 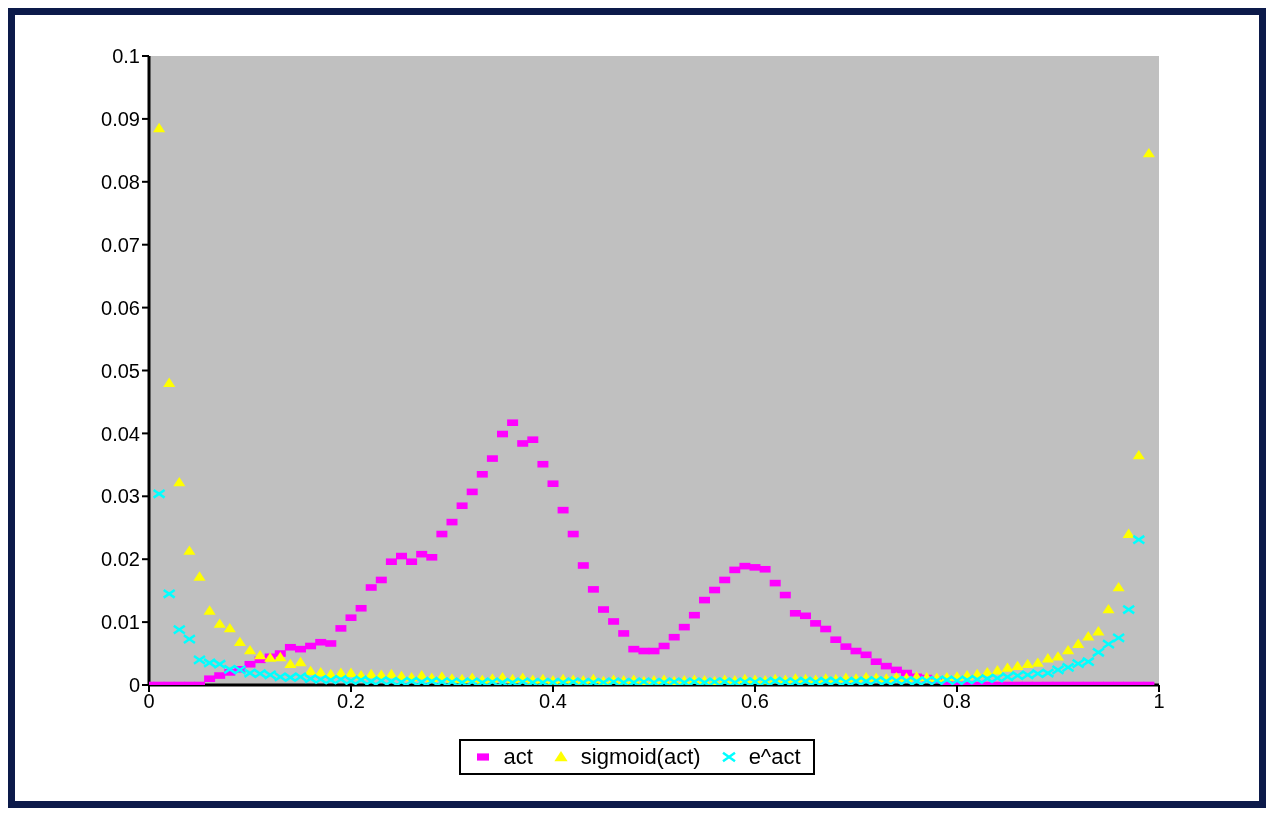 I want to click on y-tick-label: 0.01, so click(x=120, y=622).